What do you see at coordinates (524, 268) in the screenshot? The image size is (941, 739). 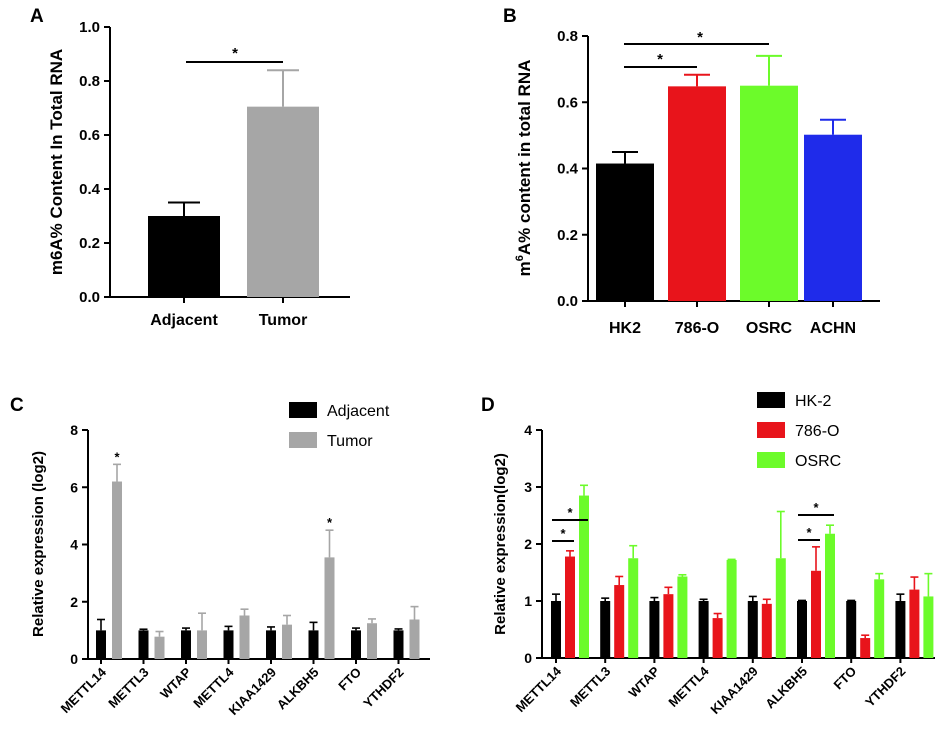 I see `B-y-label-part: m` at bounding box center [524, 268].